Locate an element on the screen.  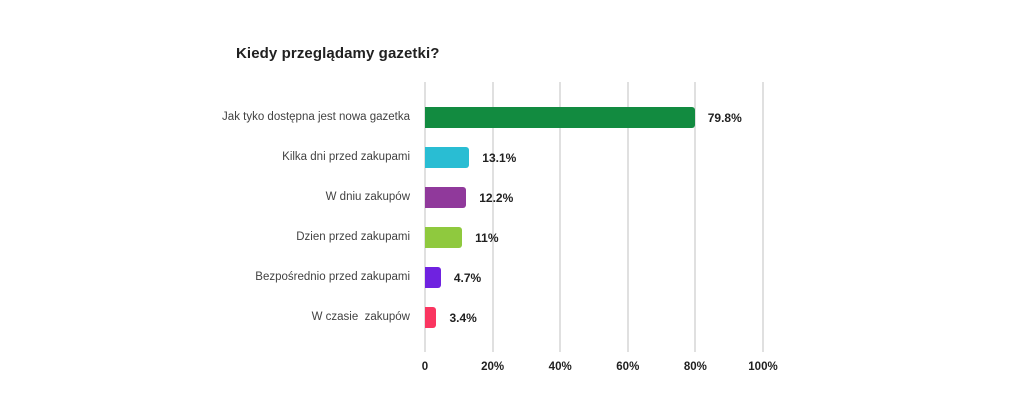
category-label: Jak tyko dostępna jest nowa gazetka is located at coordinates (316, 117).